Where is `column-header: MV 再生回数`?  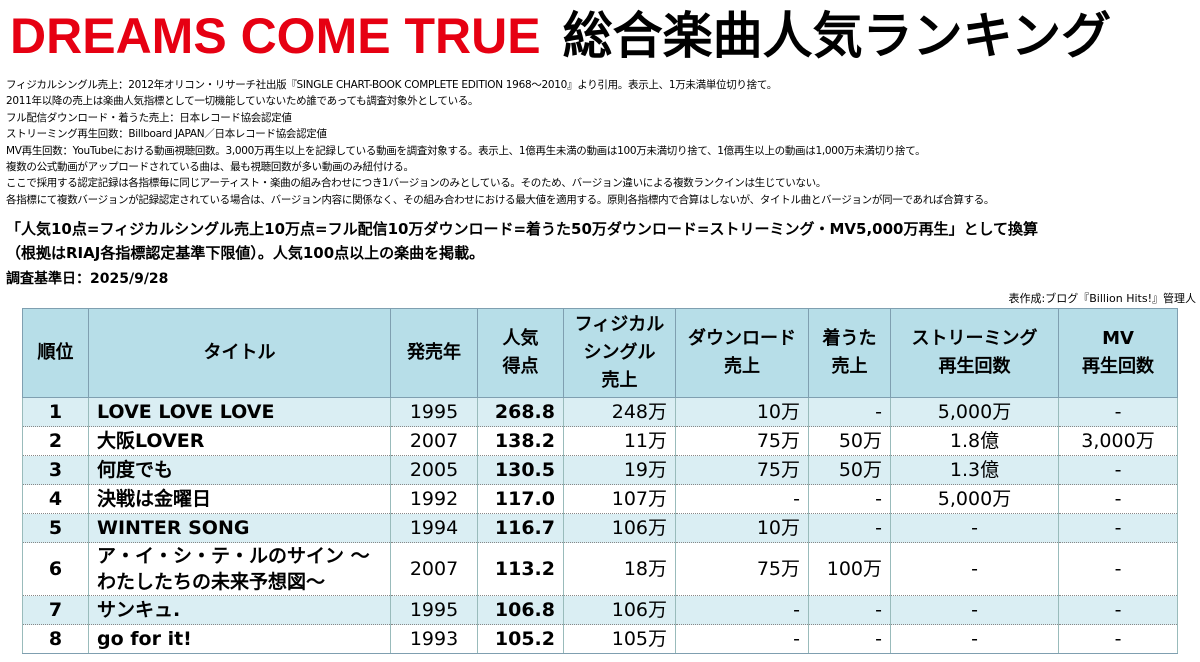 column-header: MV 再生回数 is located at coordinates (1118, 353).